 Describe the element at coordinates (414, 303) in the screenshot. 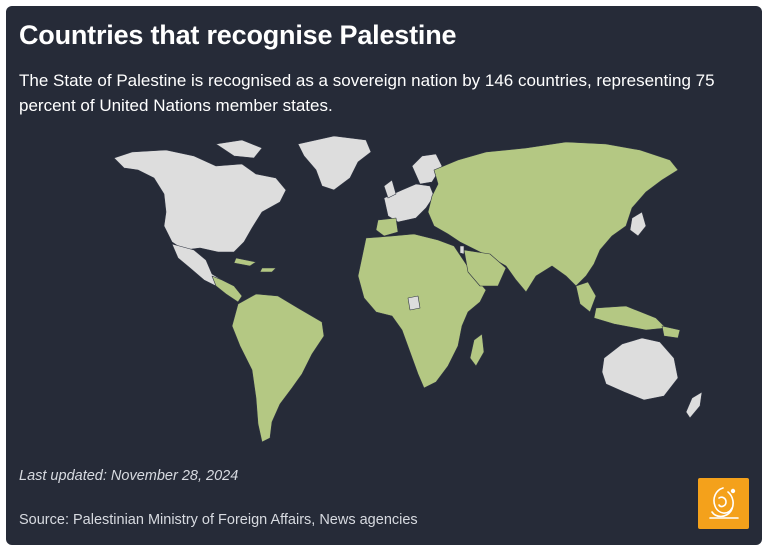

I see `region-cameroon` at that location.